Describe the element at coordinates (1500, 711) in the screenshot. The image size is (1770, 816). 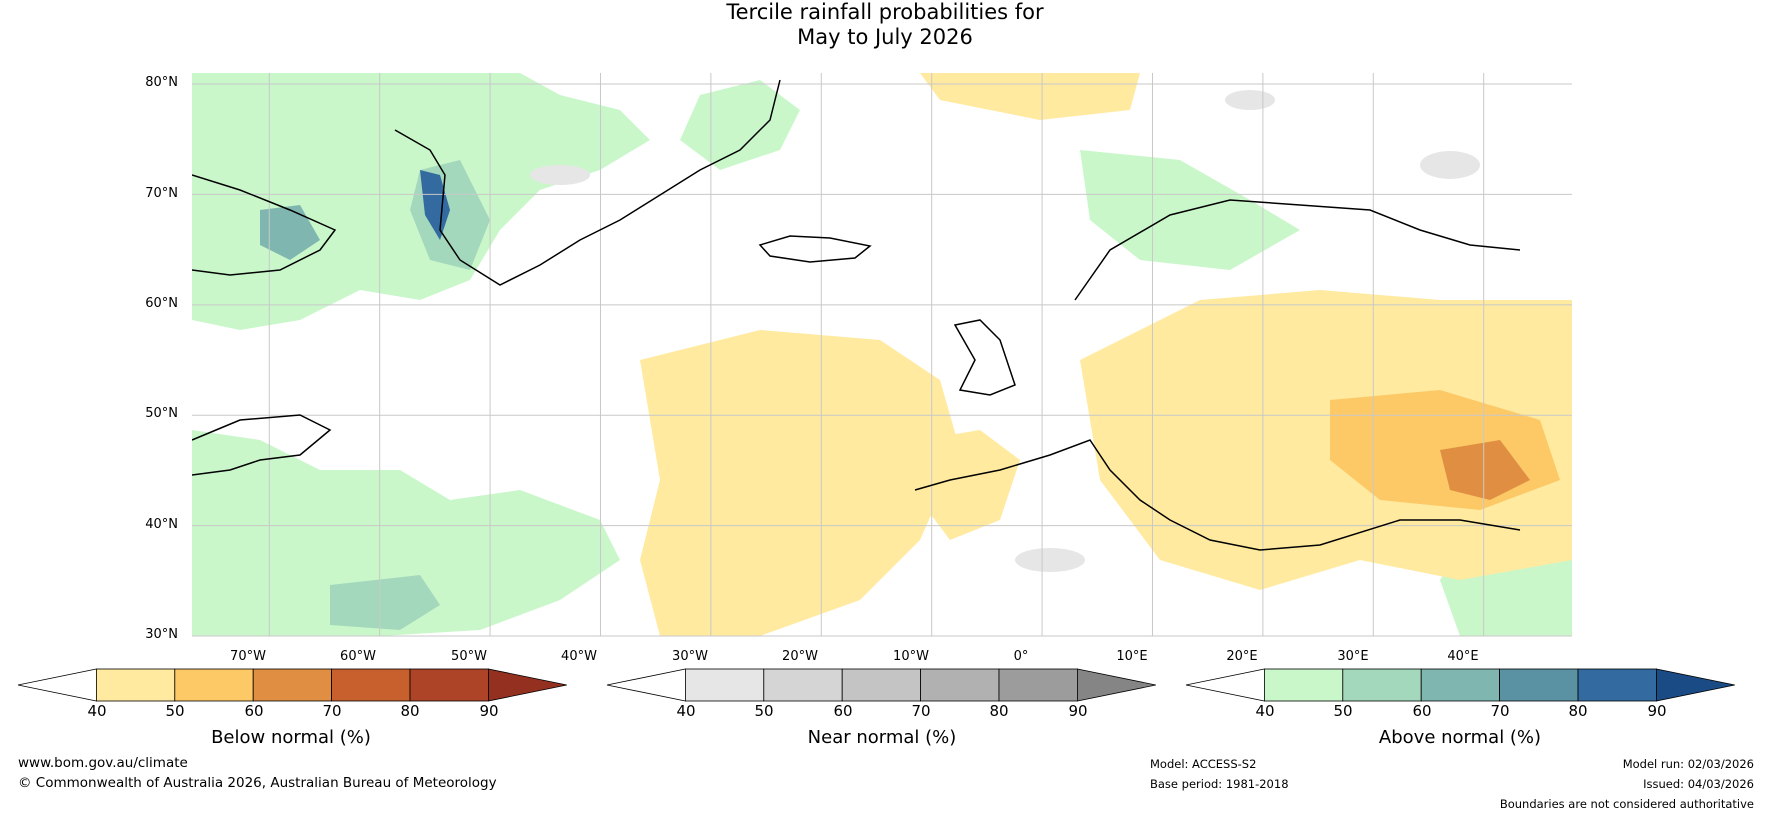
I see `above-tick-70: 70` at that location.